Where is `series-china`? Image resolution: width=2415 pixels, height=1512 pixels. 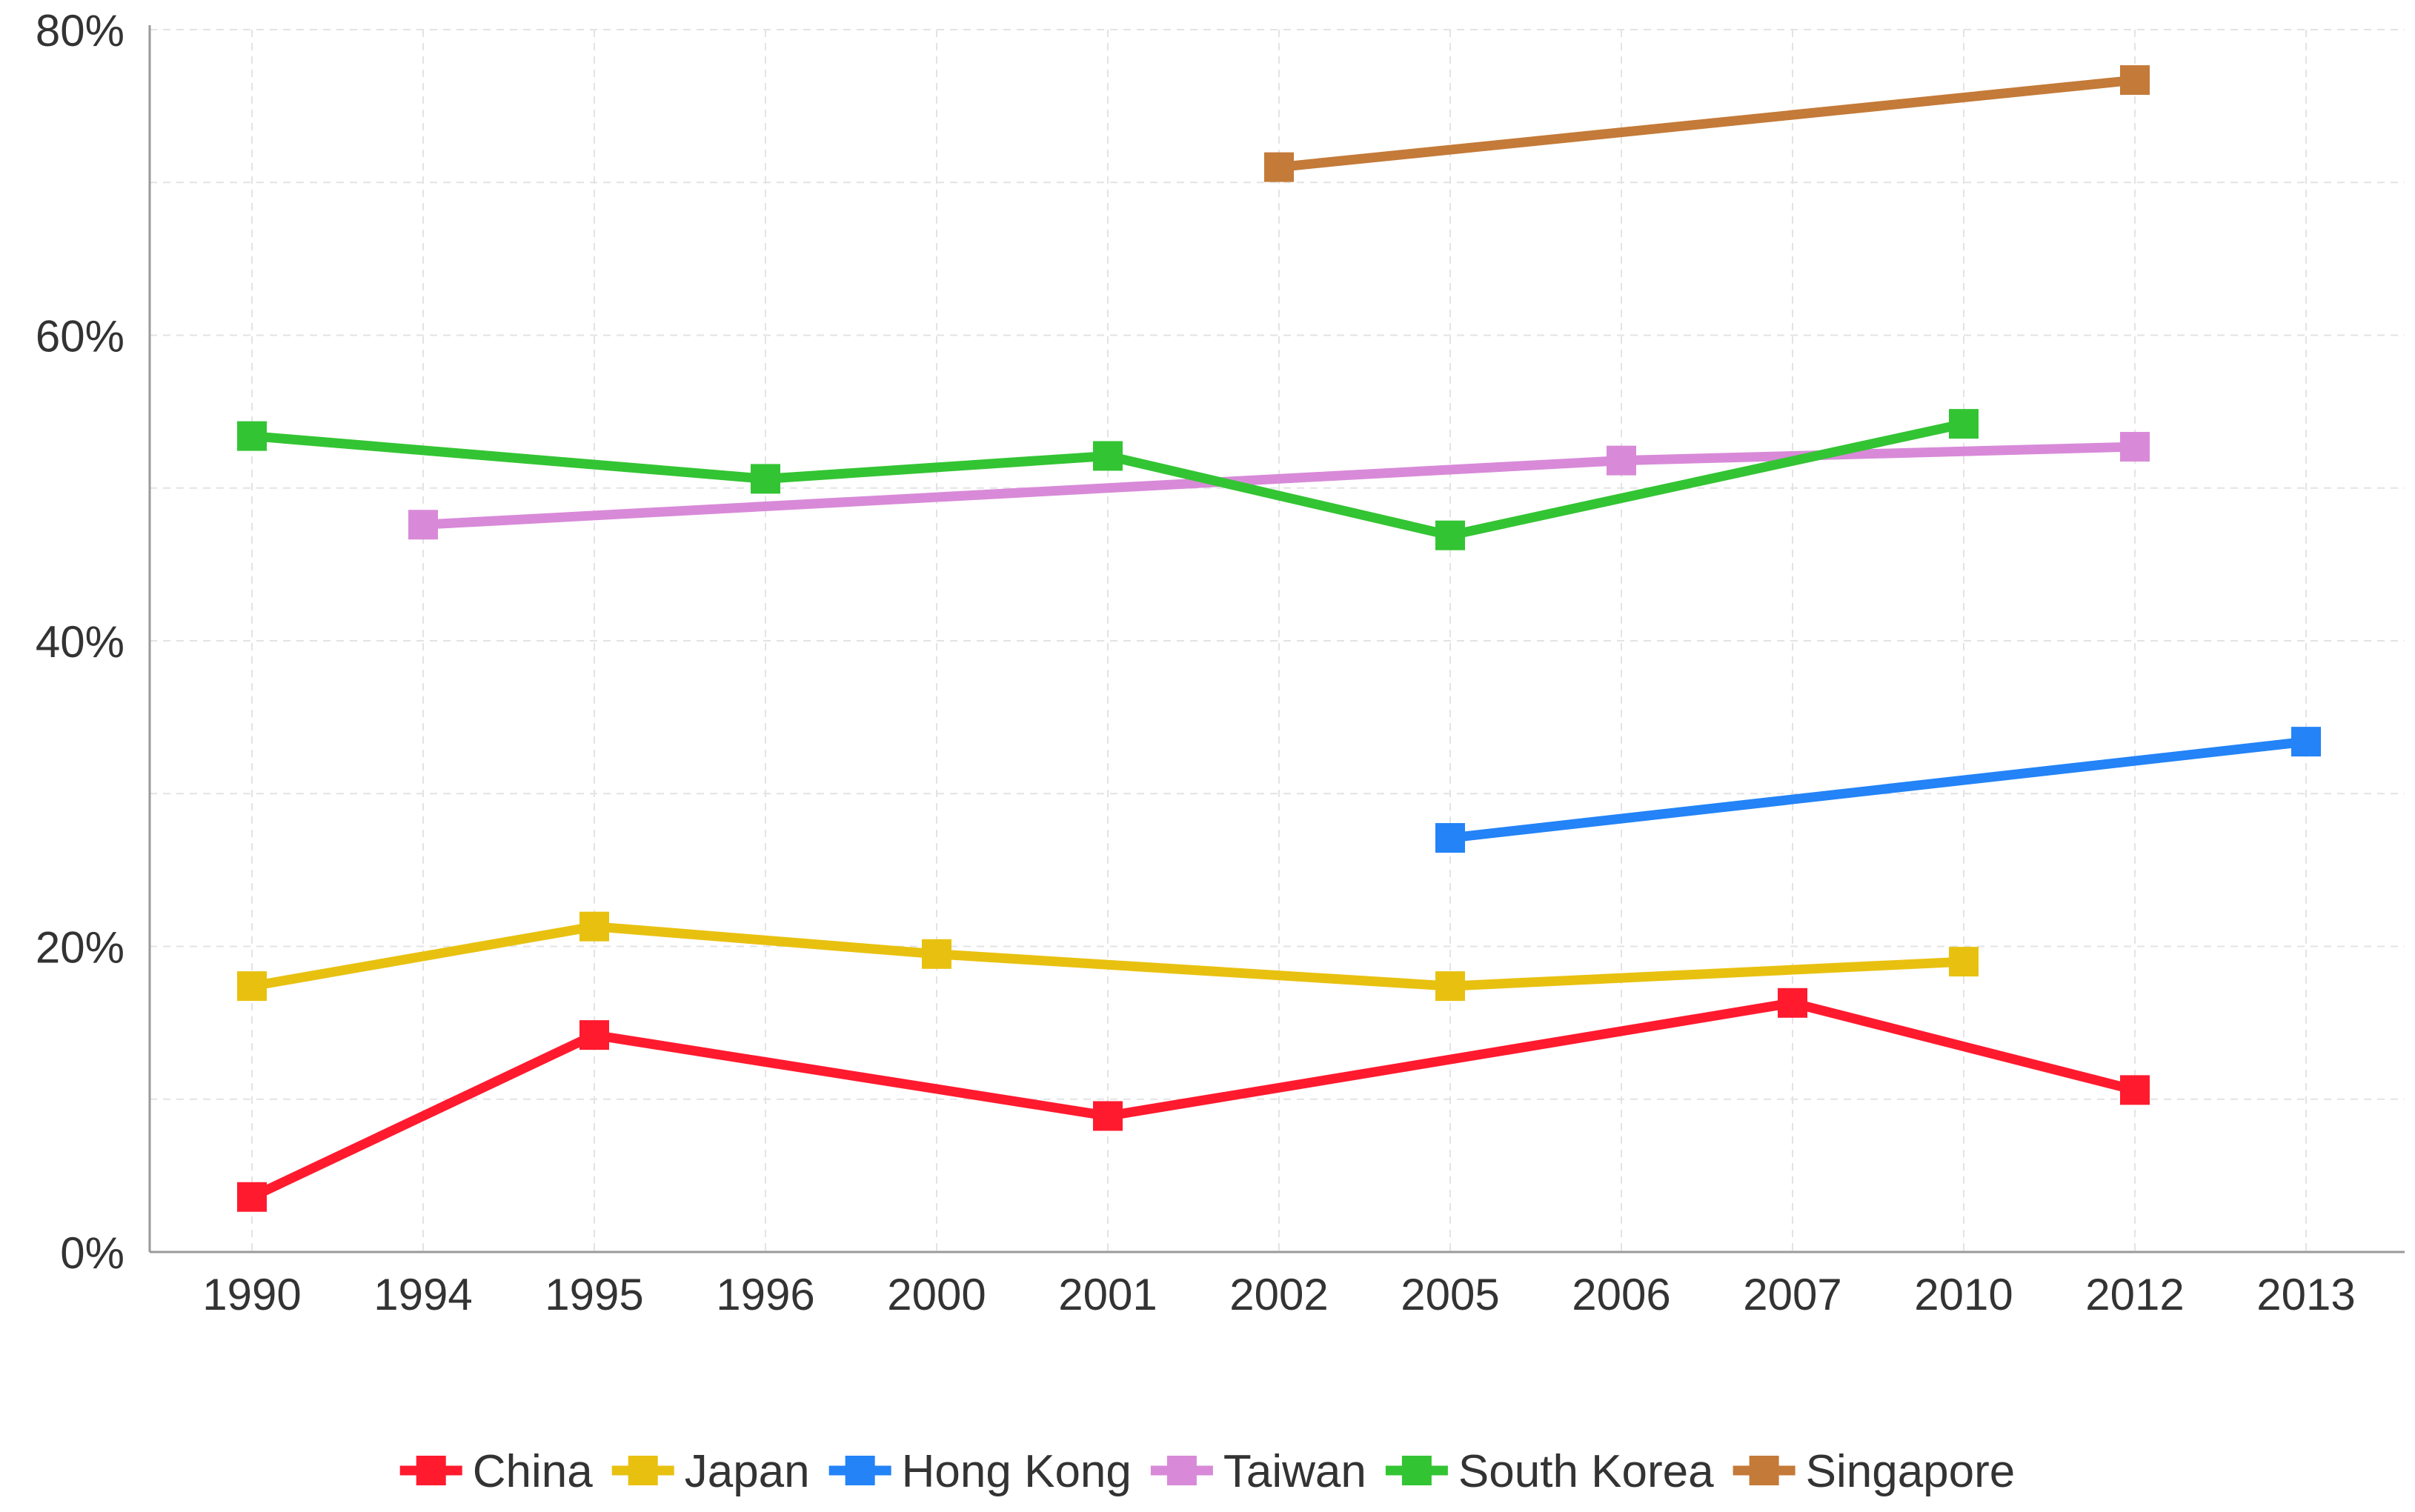
series-china is located at coordinates (1193, 1100).